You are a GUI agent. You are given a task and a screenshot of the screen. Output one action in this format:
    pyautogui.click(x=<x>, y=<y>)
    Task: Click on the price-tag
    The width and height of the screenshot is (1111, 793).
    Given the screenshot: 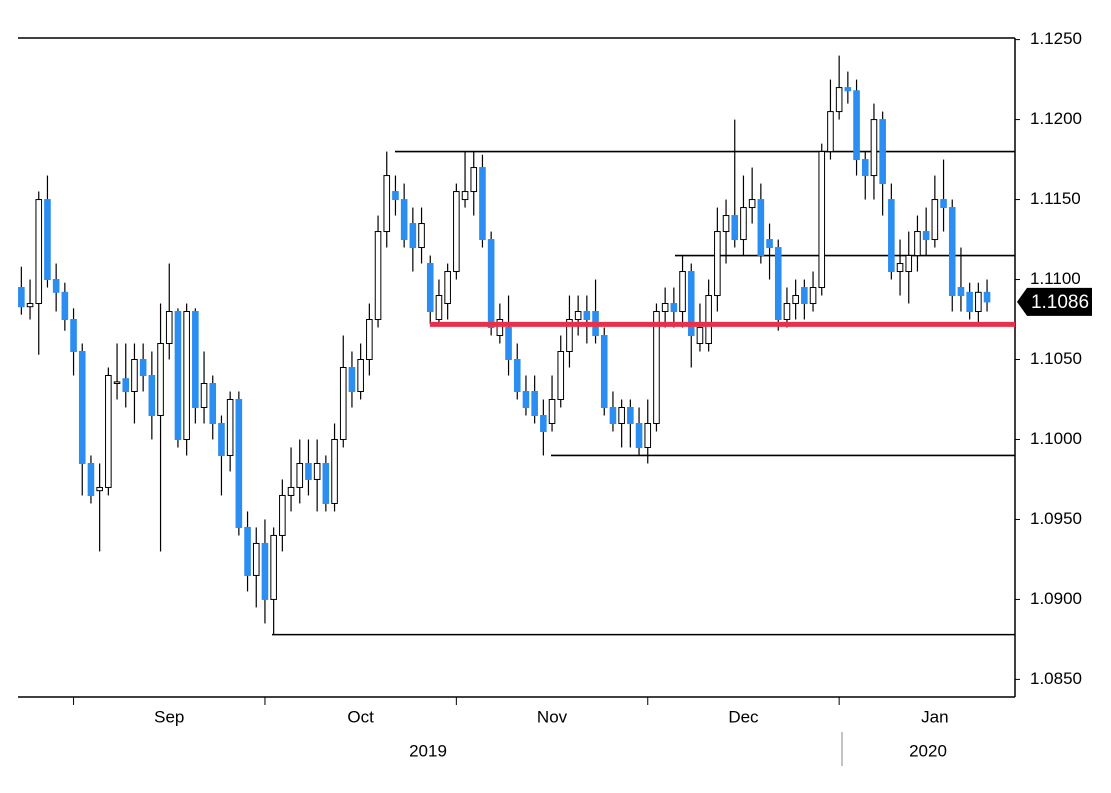 What is the action you would take?
    pyautogui.click(x=1054, y=301)
    